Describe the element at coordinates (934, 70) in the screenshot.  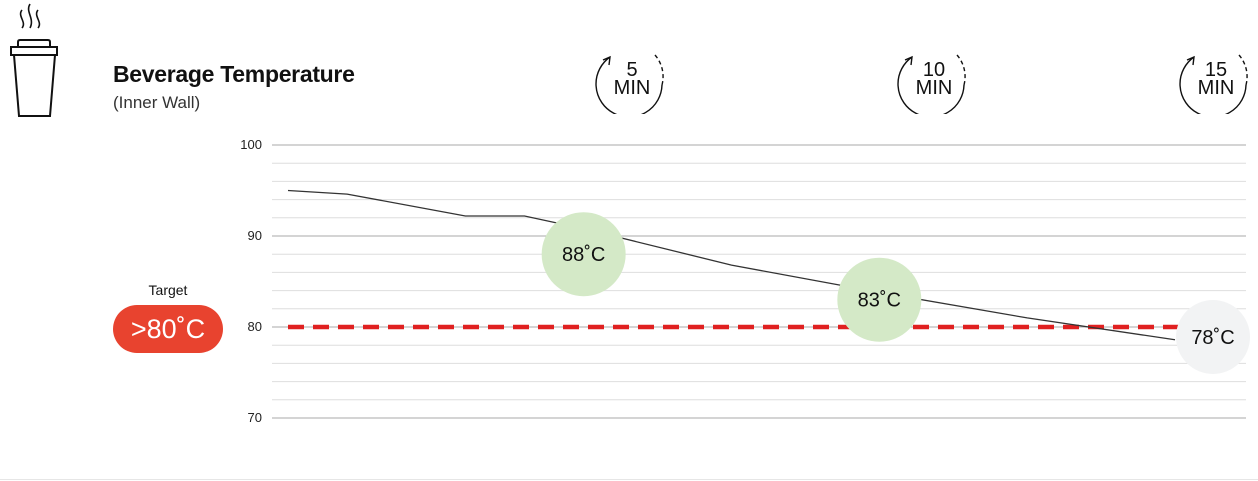
I see `timer-number: 10` at that location.